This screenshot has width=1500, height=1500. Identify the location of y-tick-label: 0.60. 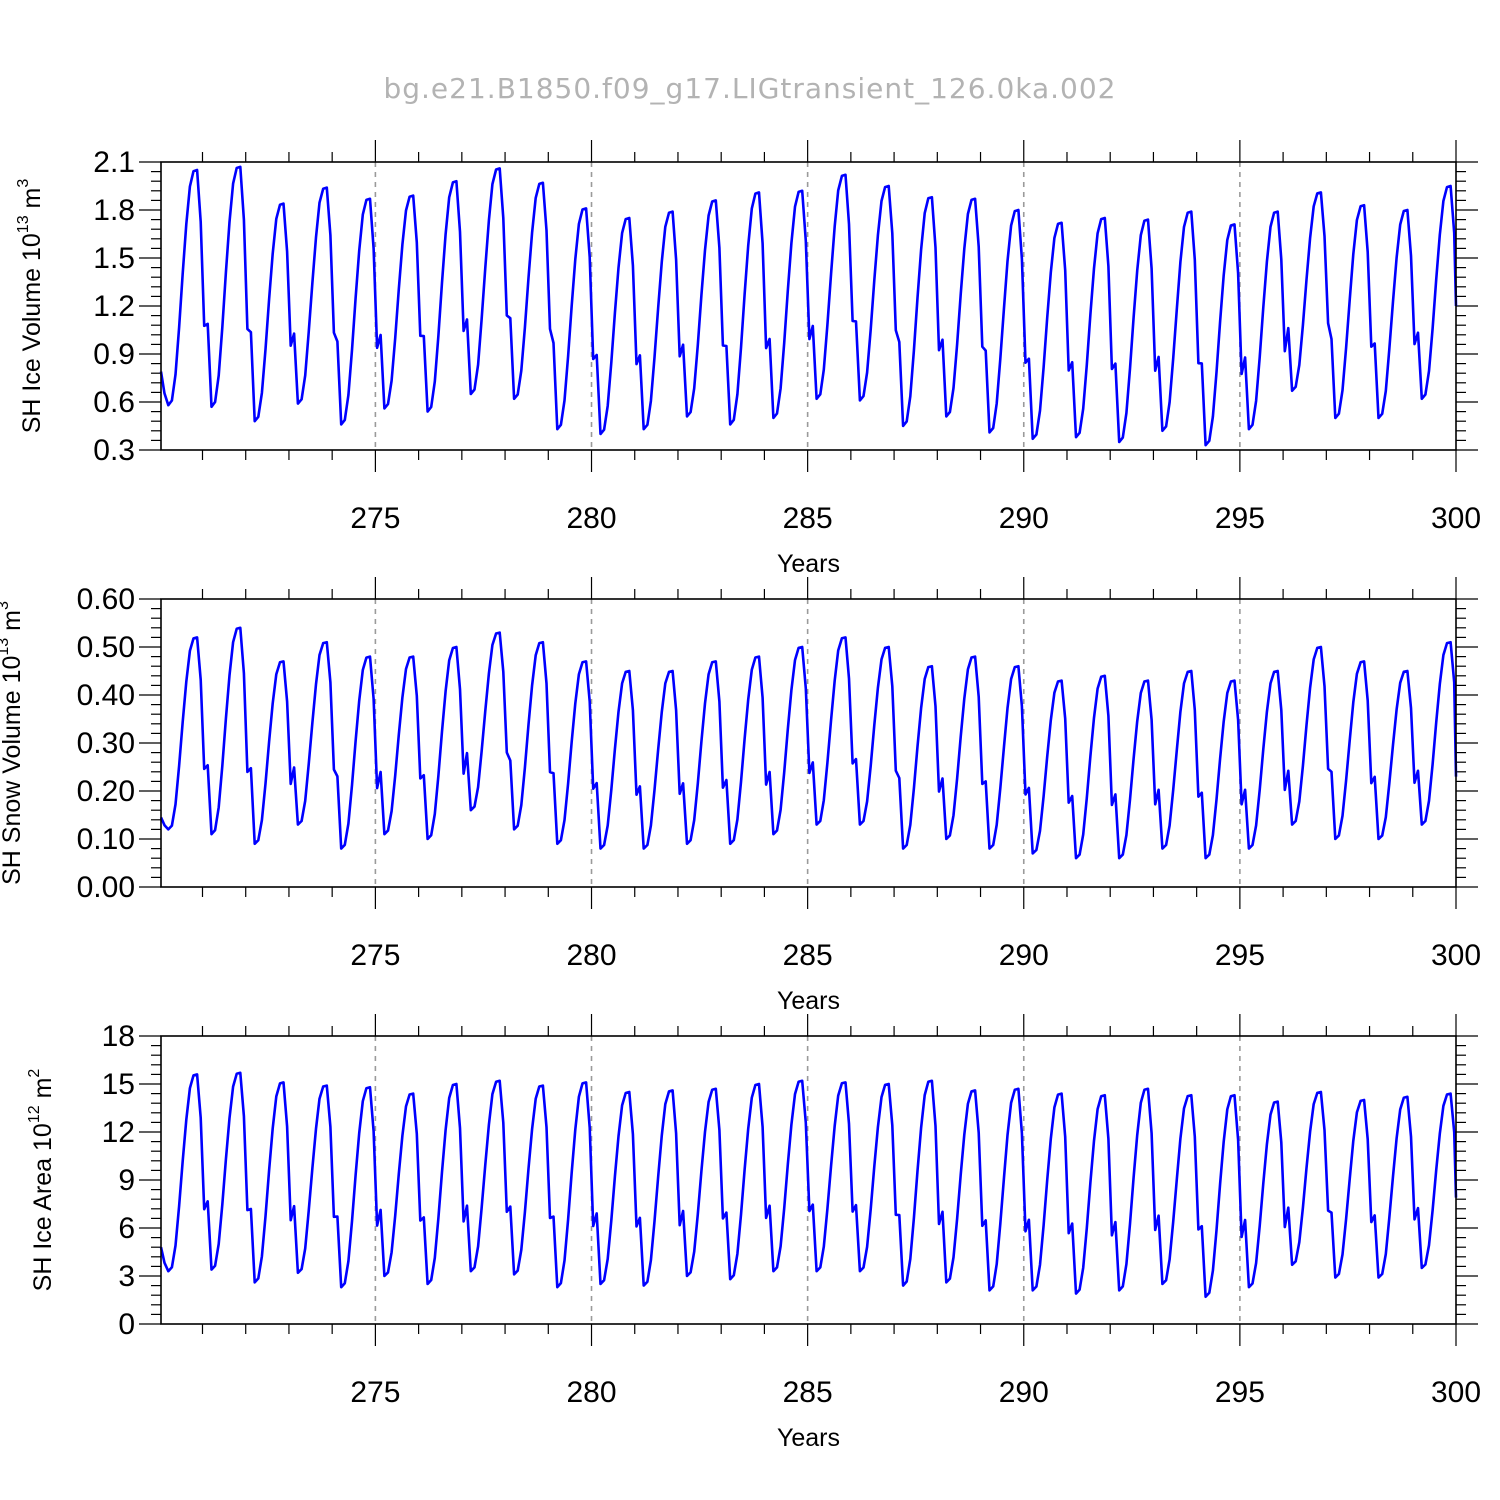
(106, 599).